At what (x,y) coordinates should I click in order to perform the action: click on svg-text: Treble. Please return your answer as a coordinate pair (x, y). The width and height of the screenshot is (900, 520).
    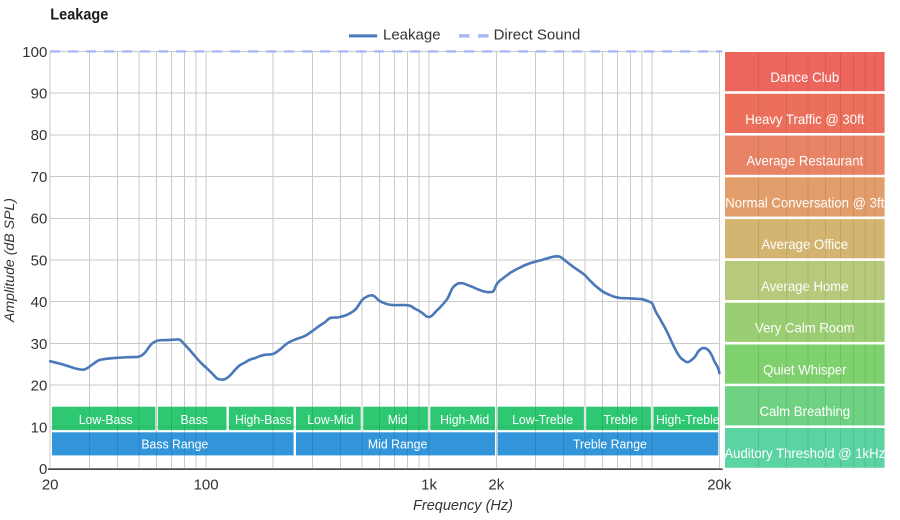
    Looking at the image, I should click on (620, 419).